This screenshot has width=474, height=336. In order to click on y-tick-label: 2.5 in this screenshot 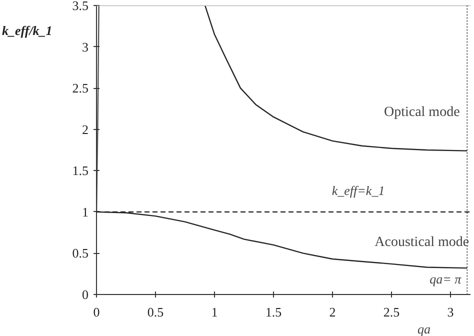, I will do `click(80, 88)`.